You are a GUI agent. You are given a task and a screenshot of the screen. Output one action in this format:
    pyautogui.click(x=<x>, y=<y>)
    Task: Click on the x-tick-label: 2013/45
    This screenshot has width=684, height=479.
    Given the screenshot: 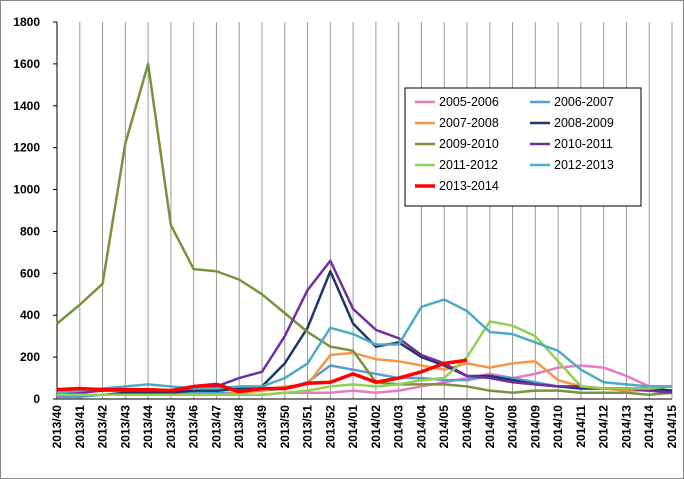 What is the action you would take?
    pyautogui.click(x=171, y=427)
    